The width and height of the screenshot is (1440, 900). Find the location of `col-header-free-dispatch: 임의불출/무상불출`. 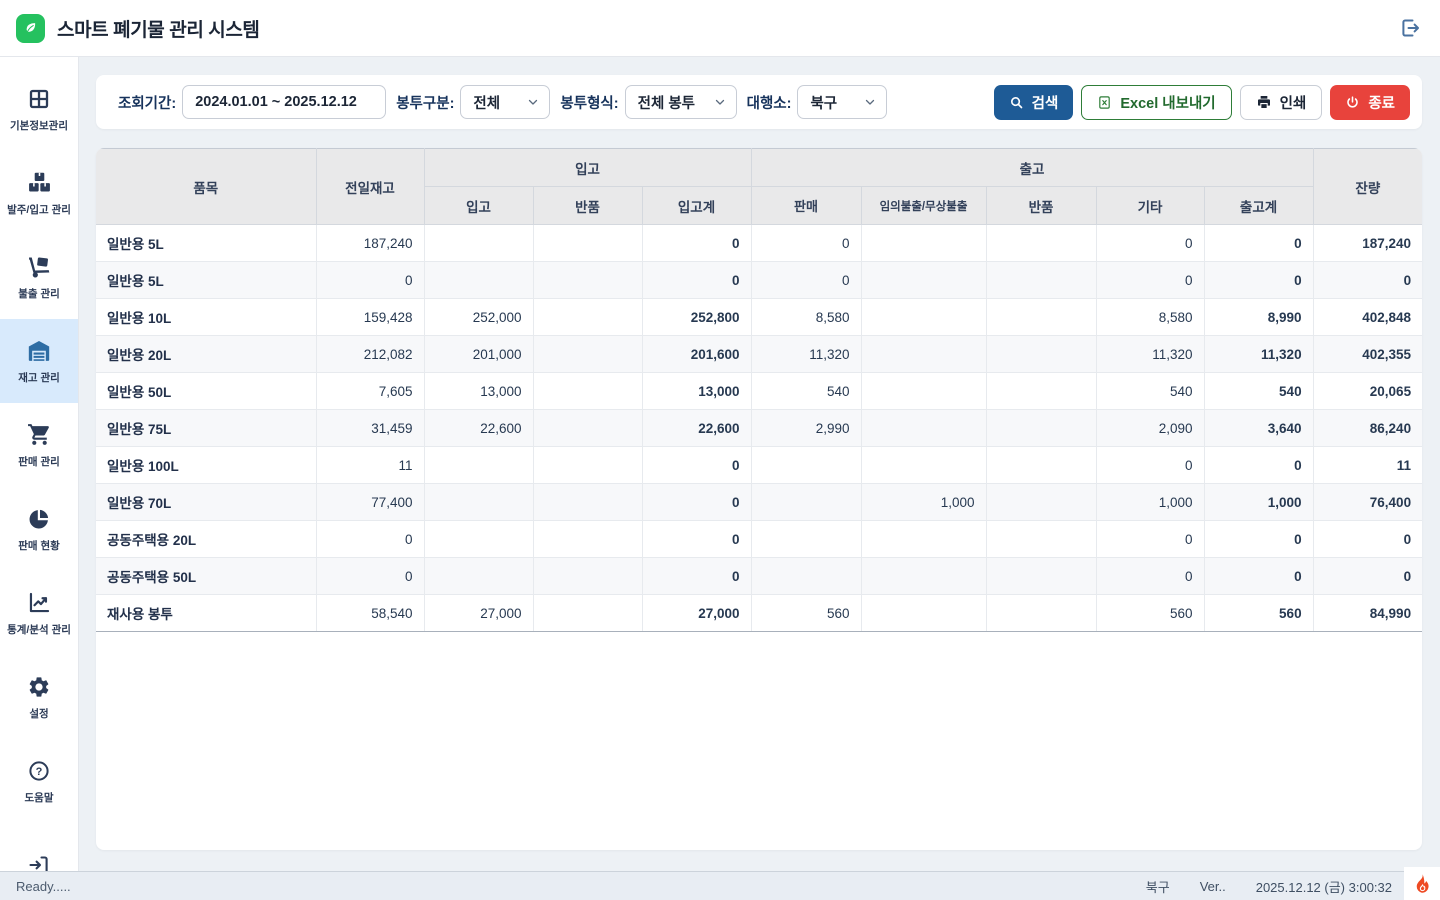

col-header-free-dispatch: 임의불출/무상불출 is located at coordinates (923, 205).